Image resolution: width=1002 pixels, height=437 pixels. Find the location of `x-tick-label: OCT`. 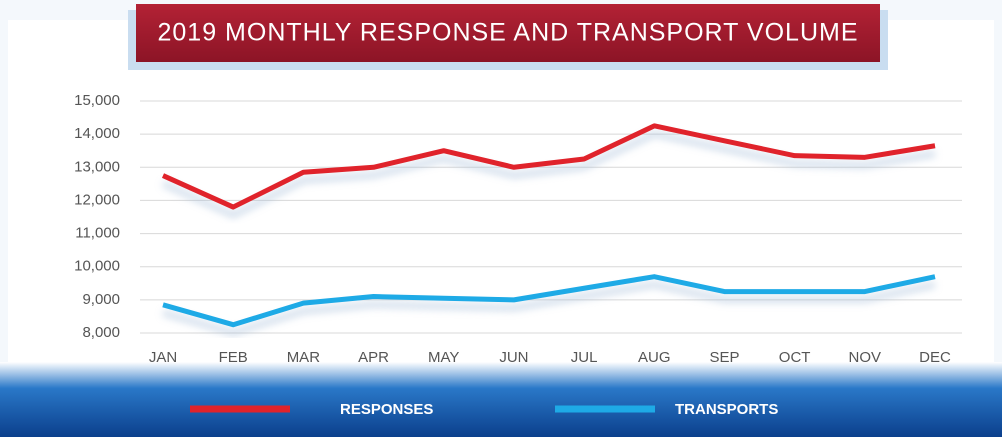

x-tick-label: OCT is located at coordinates (795, 357).